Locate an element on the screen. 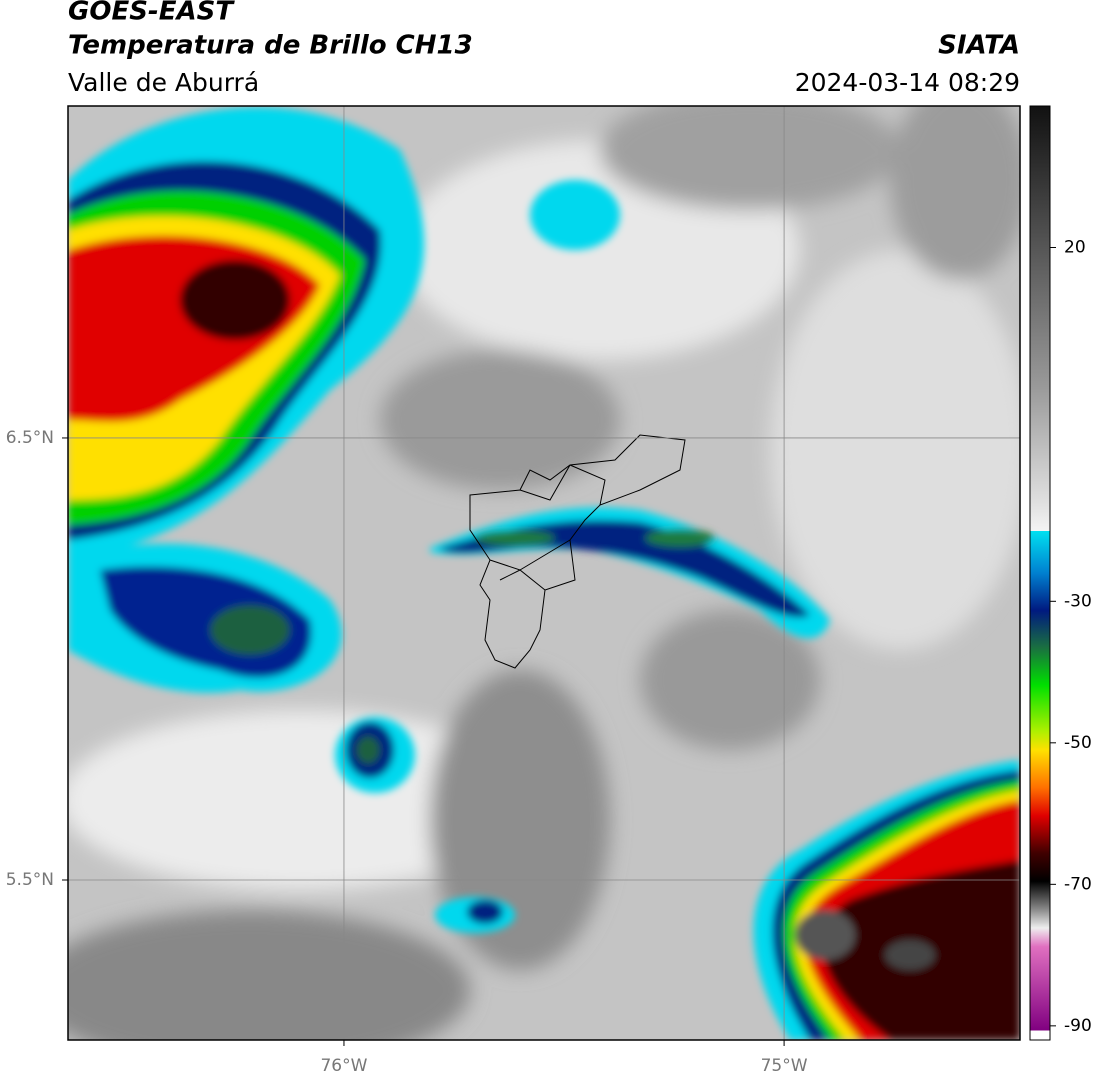  colorbar-tick-label: -30 is located at coordinates (1078, 601).